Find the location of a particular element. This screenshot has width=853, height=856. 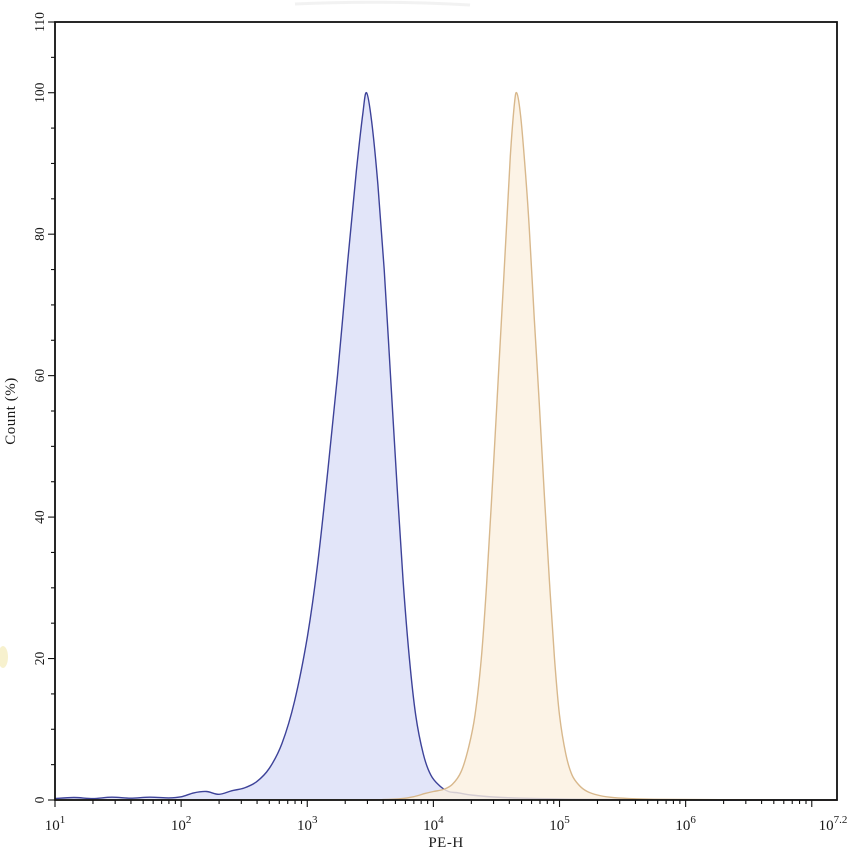

left-edge-smudge is located at coordinates (4, 657).